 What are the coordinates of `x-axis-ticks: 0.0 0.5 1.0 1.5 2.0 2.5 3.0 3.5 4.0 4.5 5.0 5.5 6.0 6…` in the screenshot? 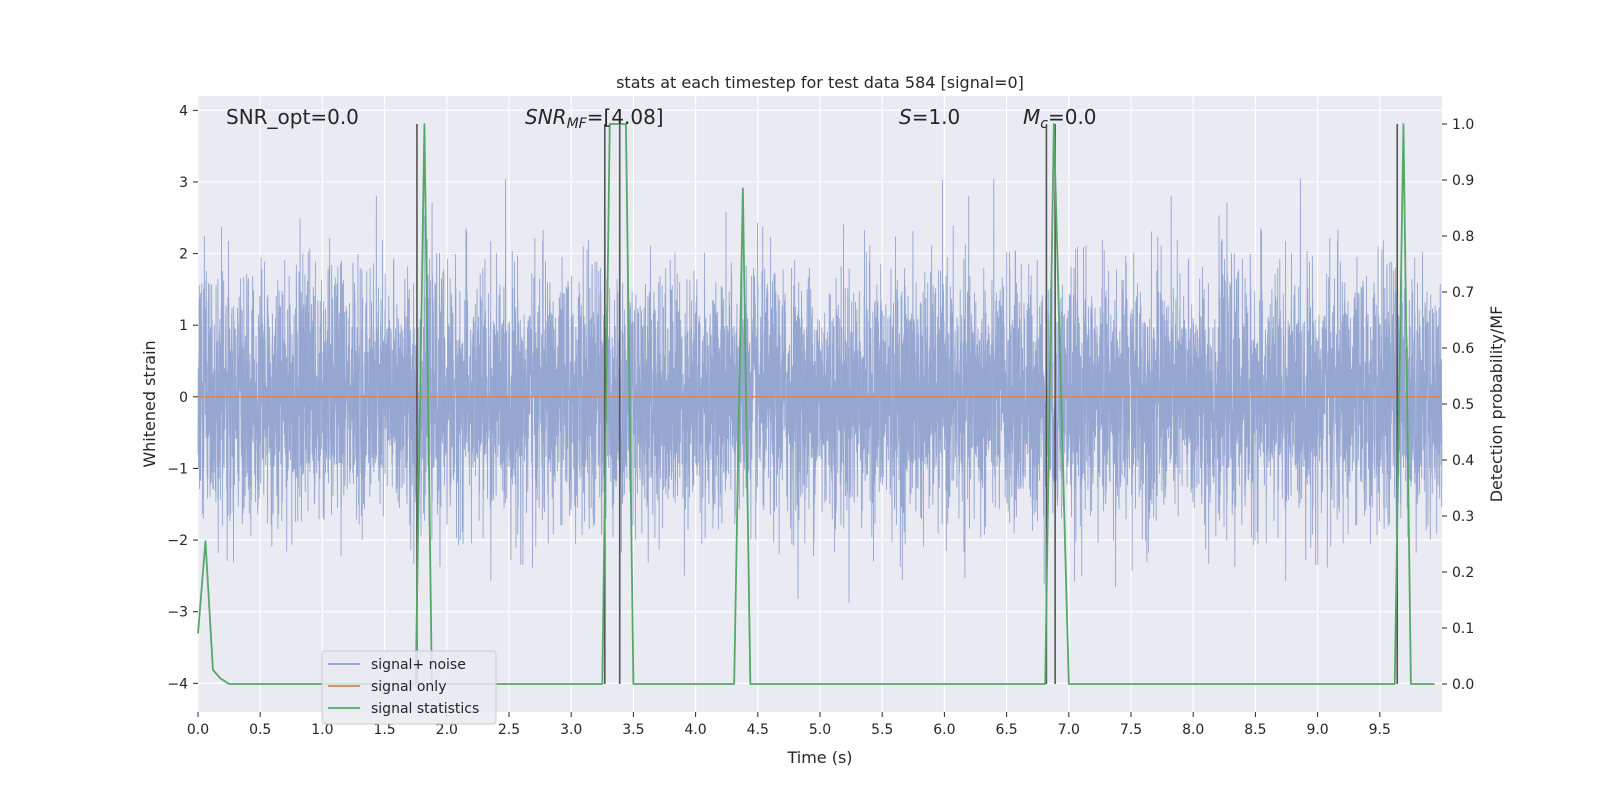 It's located at (789, 725).